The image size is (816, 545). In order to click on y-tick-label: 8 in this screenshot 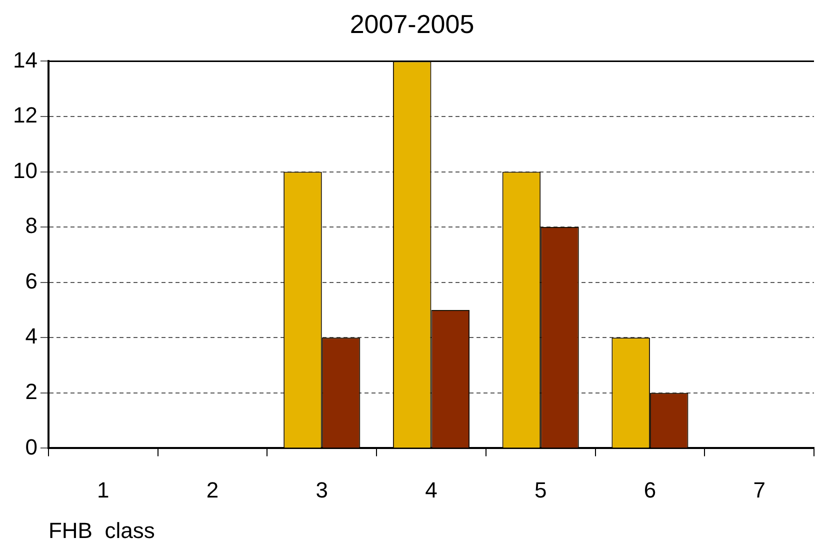, I will do `click(31, 225)`.